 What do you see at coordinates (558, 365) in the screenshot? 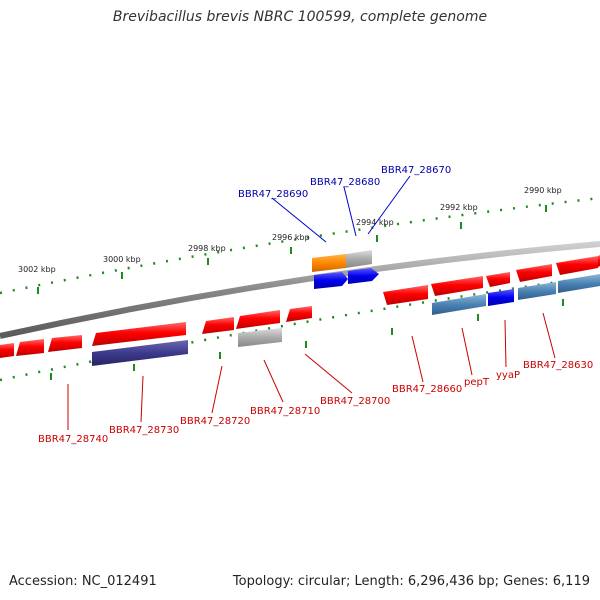
I see `gene-label-reverse: BBR47_28630` at bounding box center [558, 365].